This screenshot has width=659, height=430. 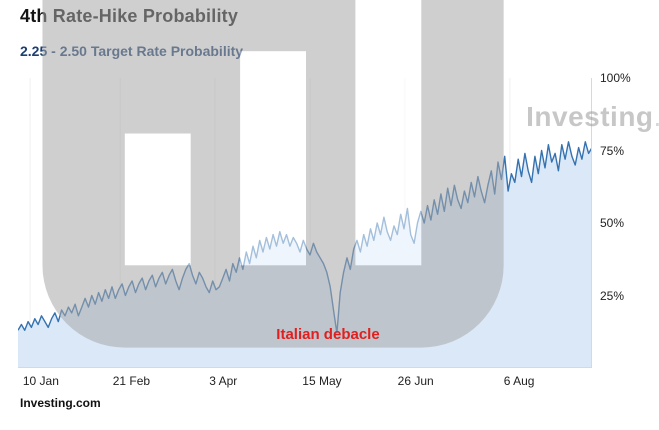 What do you see at coordinates (415, 381) in the screenshot?
I see `x-axis-label: 26 Jun` at bounding box center [415, 381].